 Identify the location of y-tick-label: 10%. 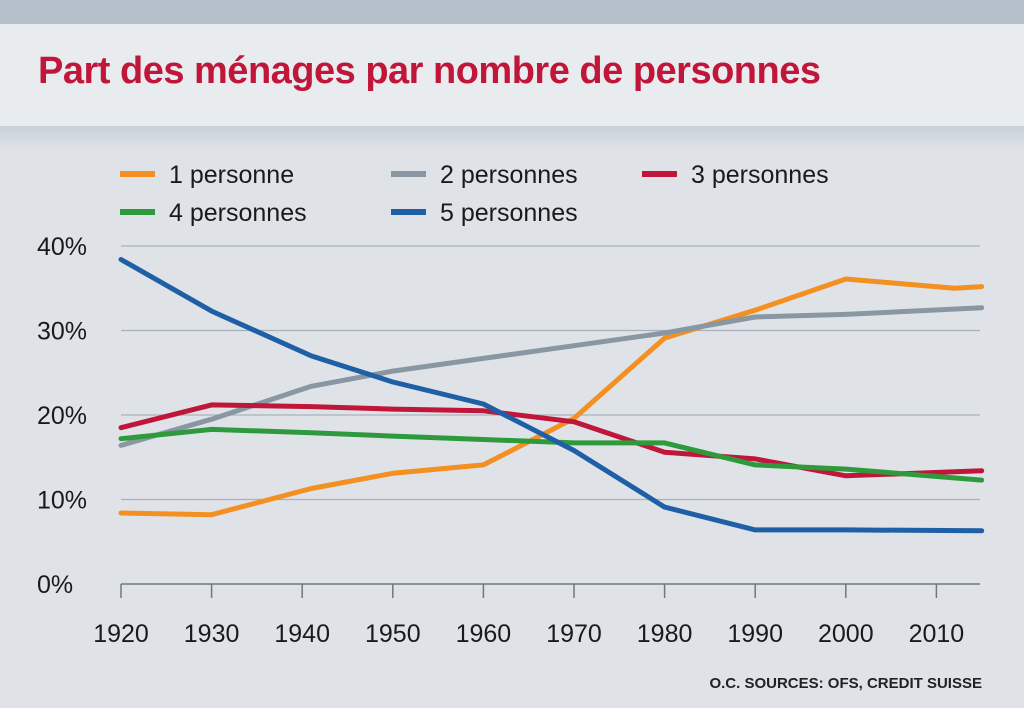
(62, 501).